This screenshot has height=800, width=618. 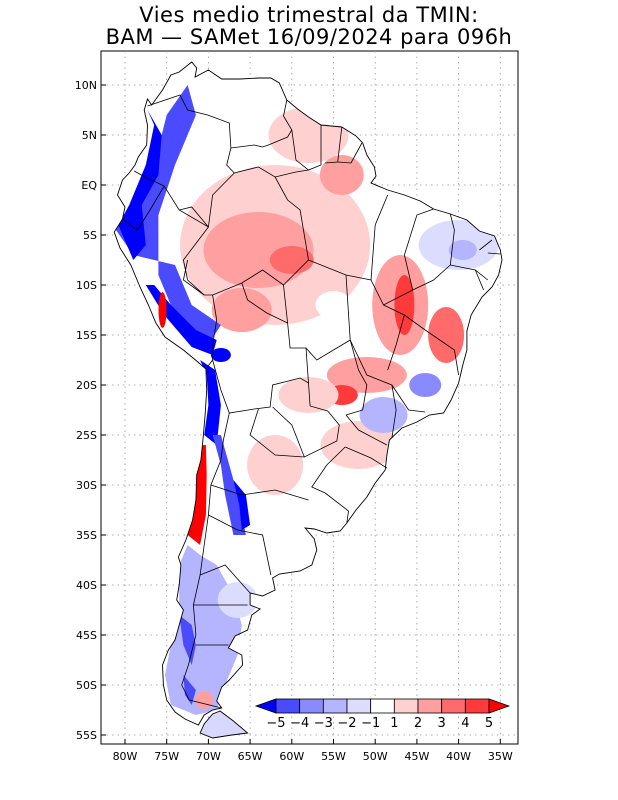 I want to click on colorbar-label: 2, so click(x=418, y=723).